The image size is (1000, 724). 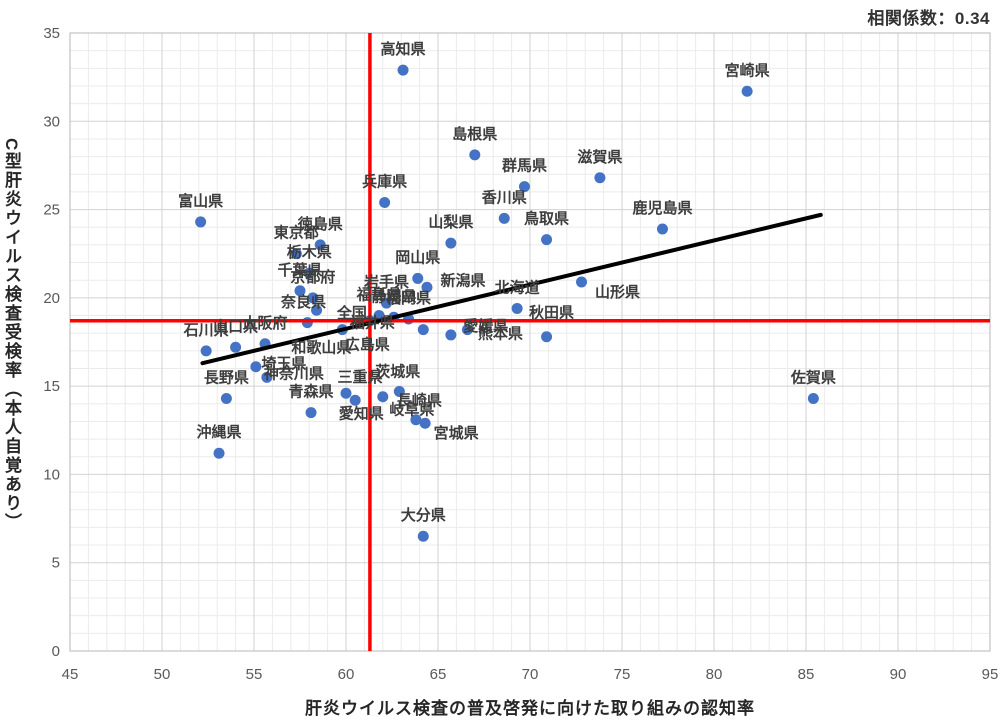 I want to click on data-point-愛知県, so click(x=355, y=400).